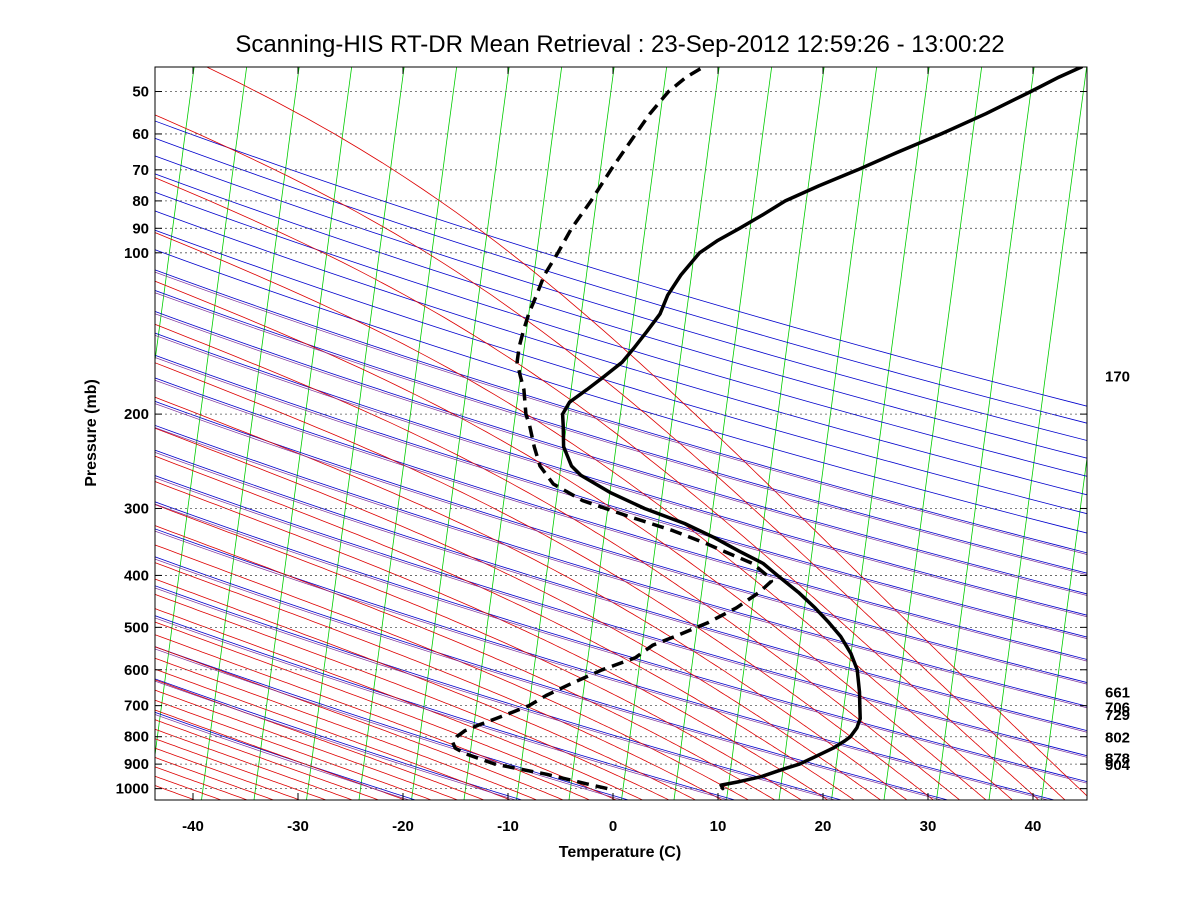  What do you see at coordinates (136, 764) in the screenshot?
I see `y-tick-label: 900` at bounding box center [136, 764].